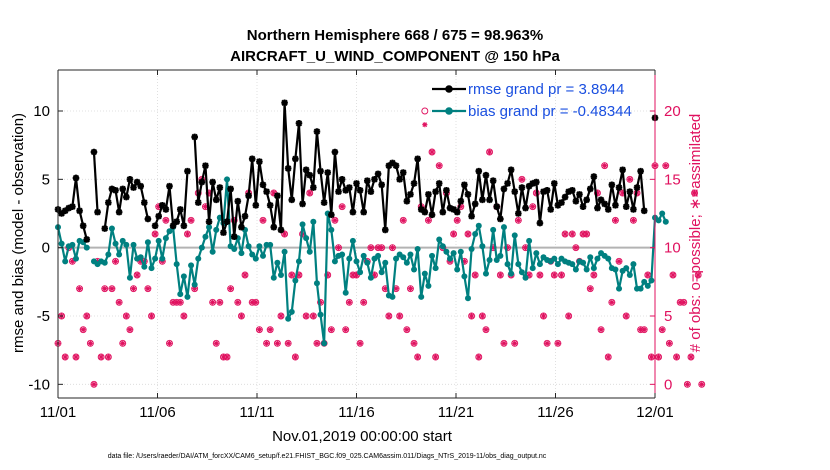 The width and height of the screenshot is (830, 470). Describe the element at coordinates (395, 56) in the screenshot. I see `chart-subtitle: AIRCRAFT_U_WIND_COMPONENT @ 150 hPa` at that location.